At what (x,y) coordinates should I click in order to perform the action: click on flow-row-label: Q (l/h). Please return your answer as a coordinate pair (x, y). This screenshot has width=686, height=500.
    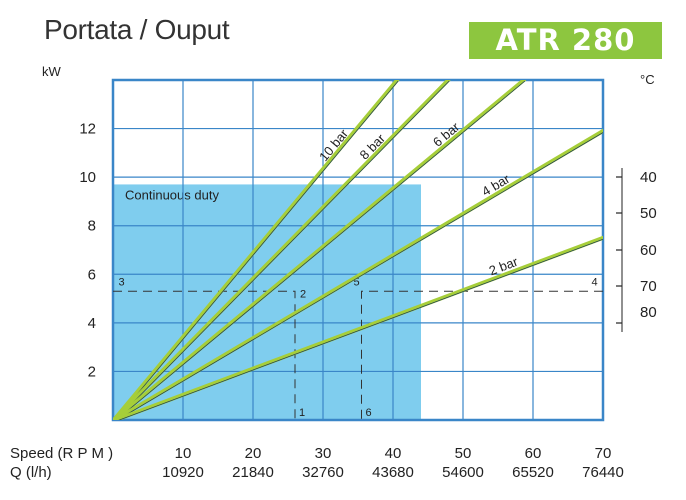
    Looking at the image, I should click on (31, 472).